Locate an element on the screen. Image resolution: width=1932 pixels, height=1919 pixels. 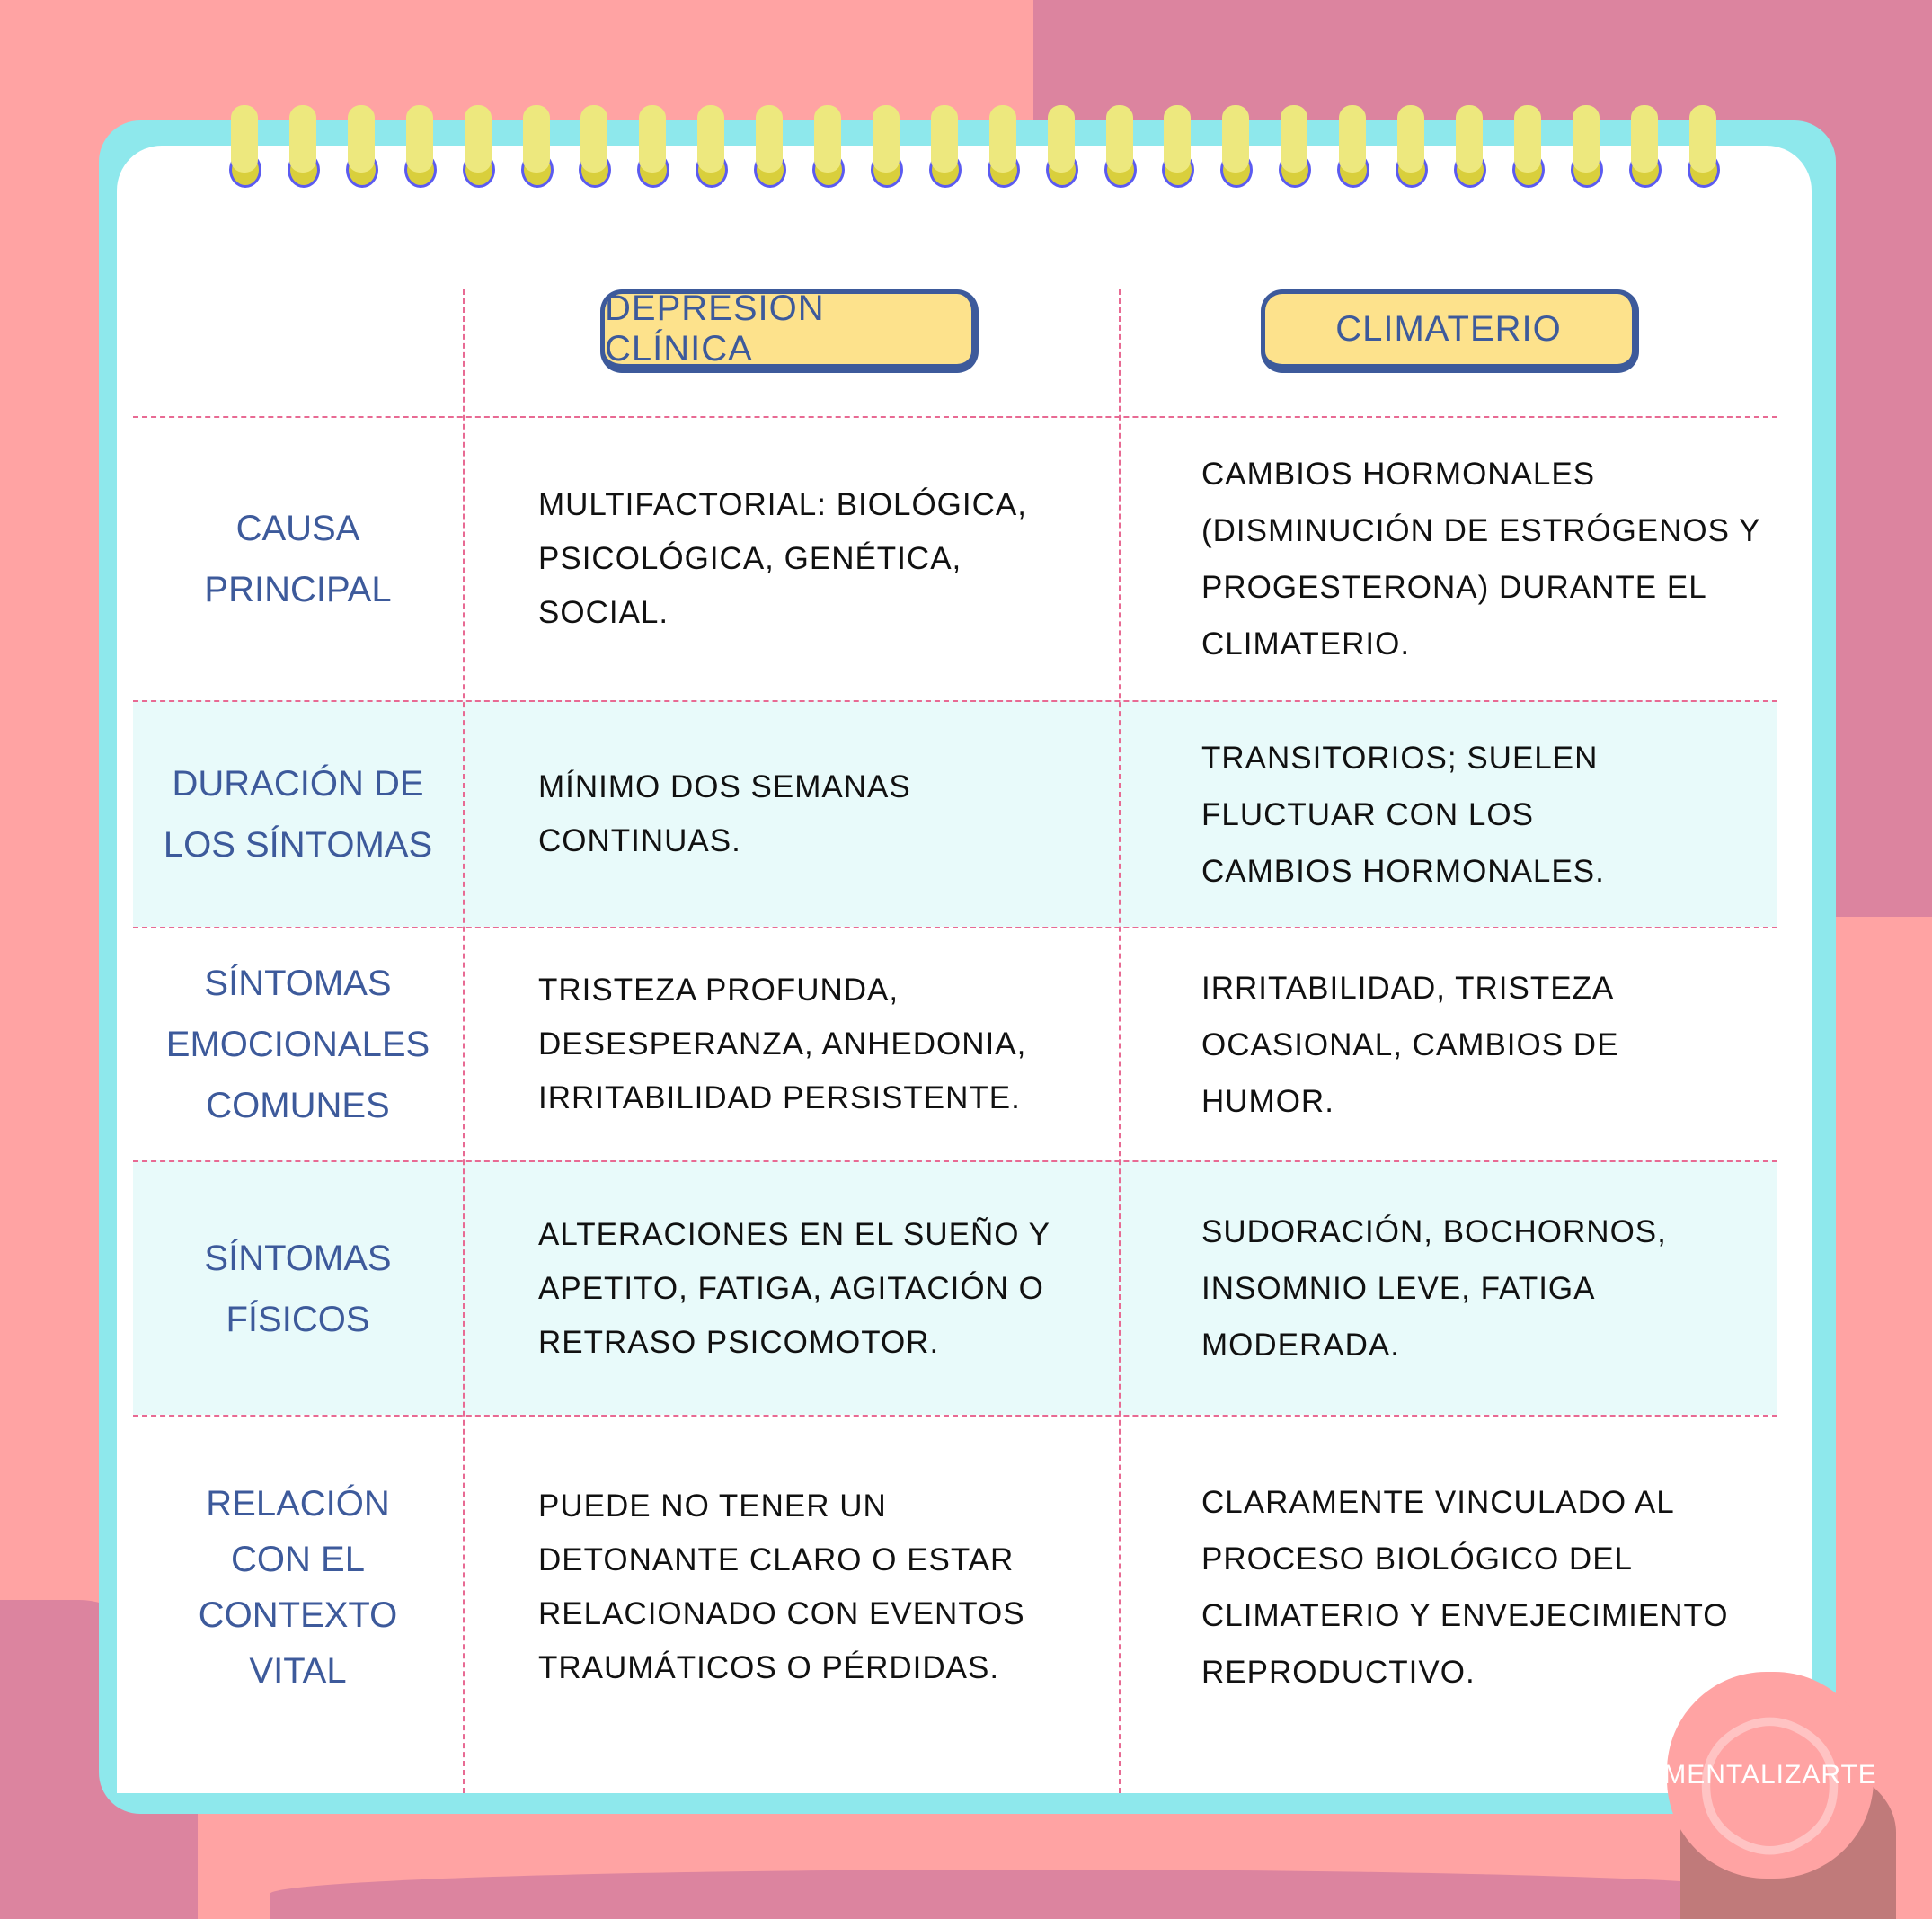
row-label-fisicos: SÍNTOMAS FÍSICOS is located at coordinates (298, 1289).